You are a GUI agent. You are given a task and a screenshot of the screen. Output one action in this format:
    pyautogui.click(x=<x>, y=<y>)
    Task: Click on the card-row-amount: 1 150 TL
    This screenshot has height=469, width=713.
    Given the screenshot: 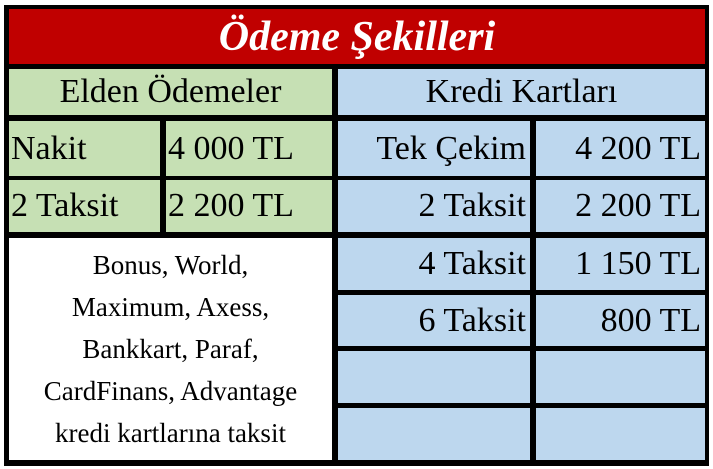 What is the action you would take?
    pyautogui.click(x=620, y=264)
    